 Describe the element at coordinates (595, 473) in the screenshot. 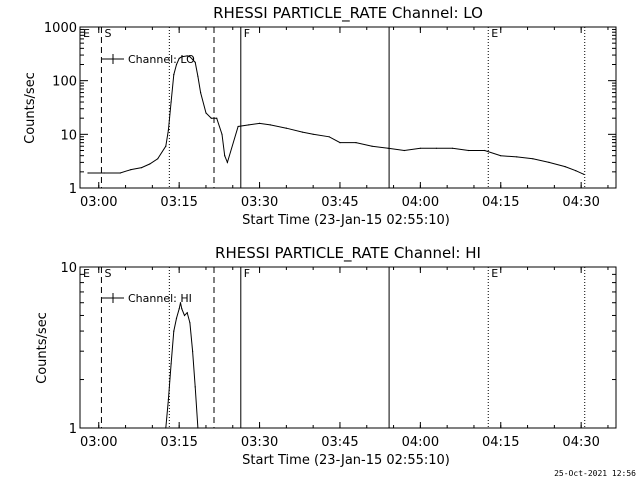

I see `footer-timestamp: 25-Oct-2021 12:56` at that location.